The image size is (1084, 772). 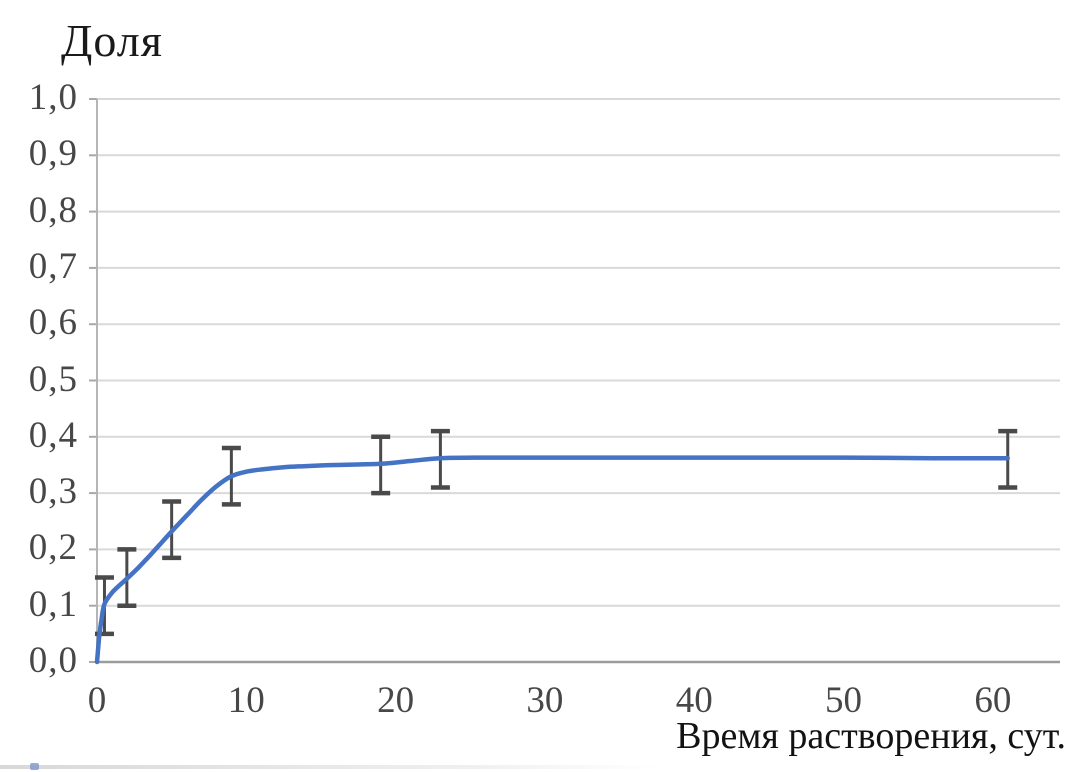 I want to click on y-tick-label: 0,6, so click(x=53, y=323).